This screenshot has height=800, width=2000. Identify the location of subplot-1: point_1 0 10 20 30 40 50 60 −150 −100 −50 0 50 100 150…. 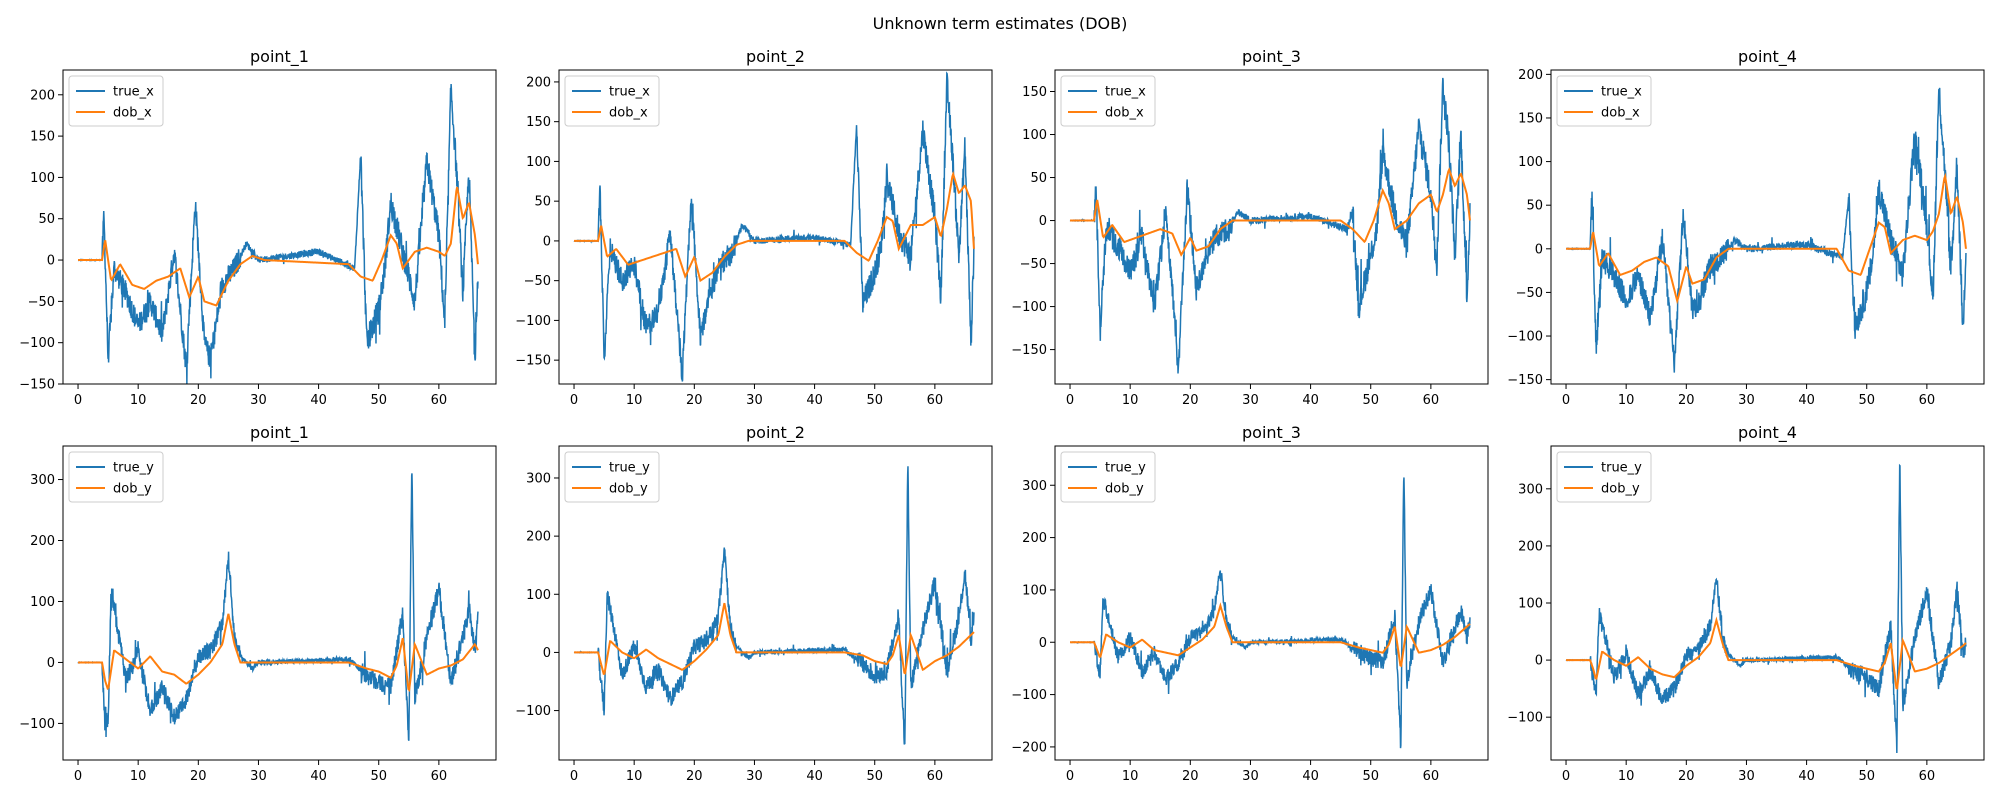
(258, 227).